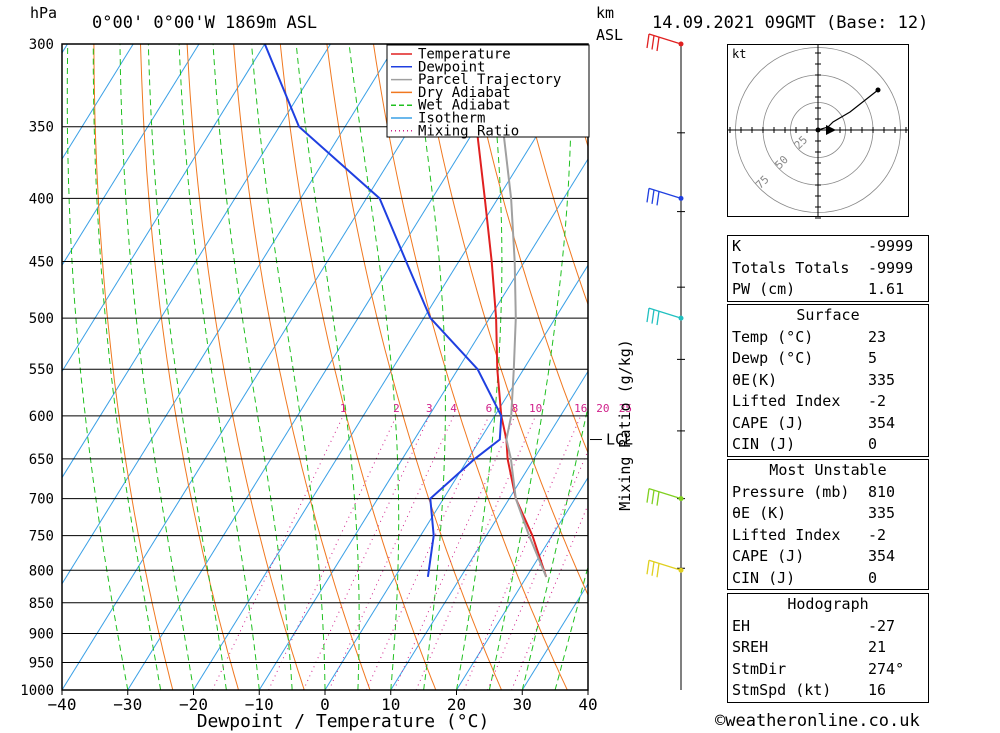  What do you see at coordinates (396, 408) in the screenshot?
I see `mixing-ratio-tick-label: 2` at bounding box center [396, 408].